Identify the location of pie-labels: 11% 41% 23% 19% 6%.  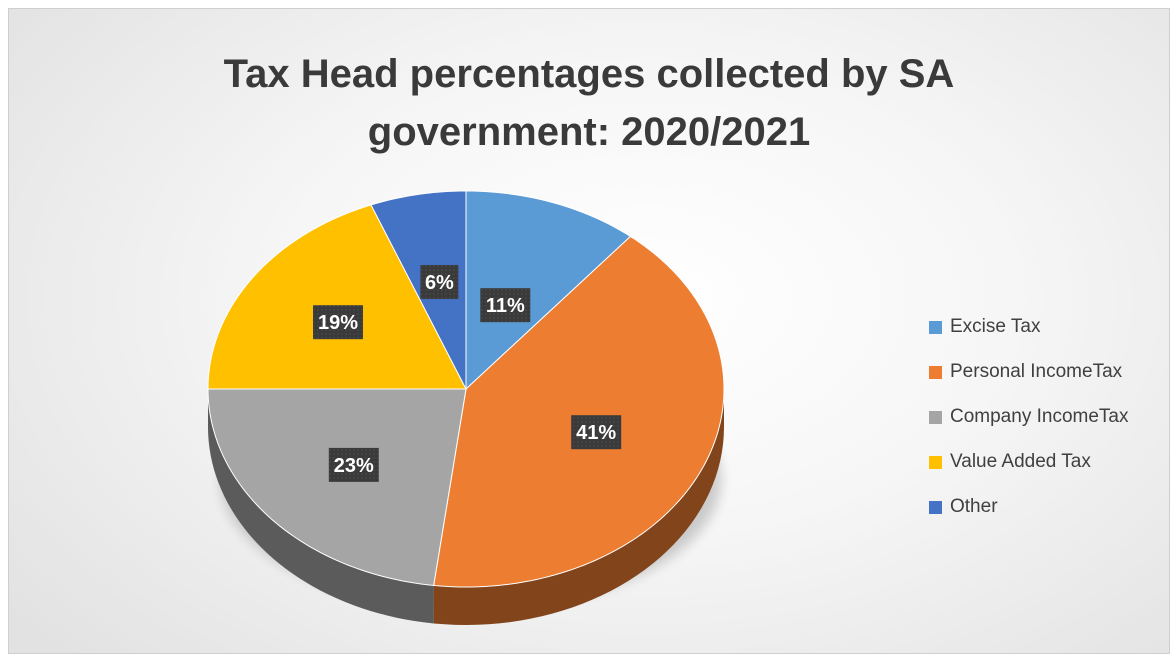
(467, 373).